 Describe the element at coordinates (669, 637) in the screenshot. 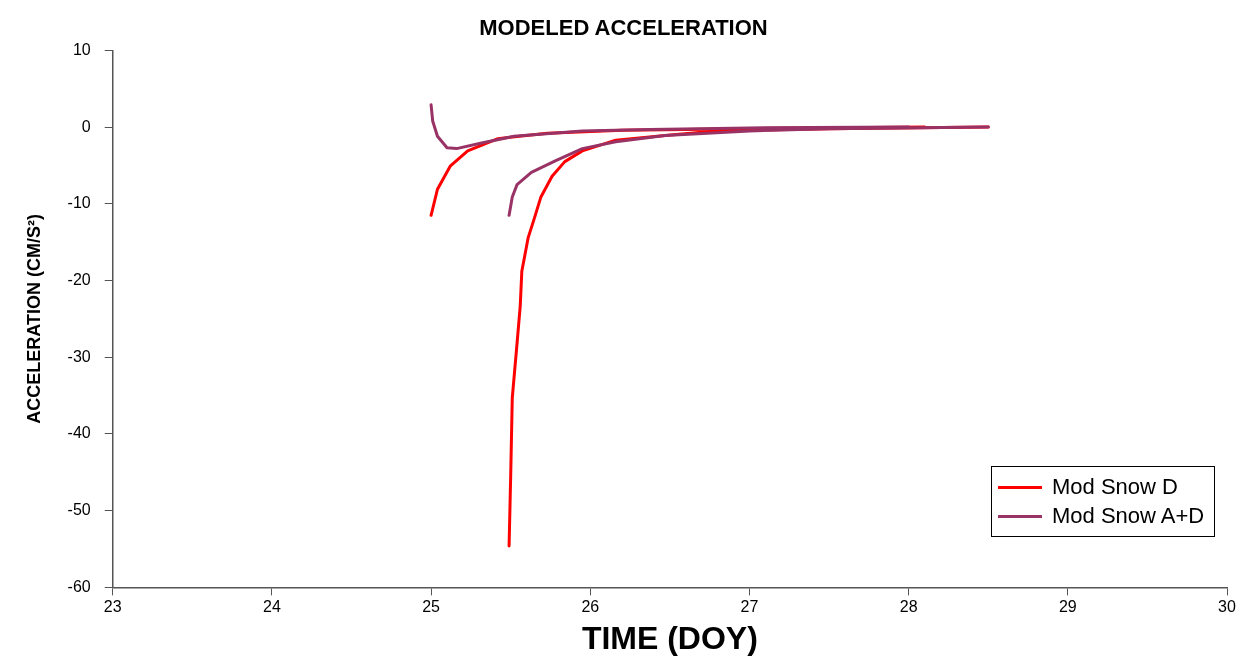

I see `x-axis-title: TIME (DOY)` at that location.